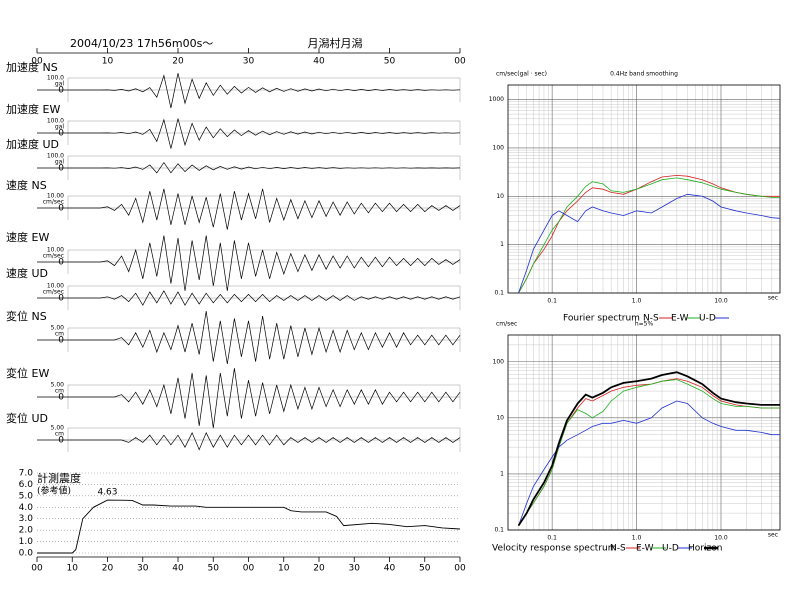  I want to click on trace-name: 変位 UD, so click(27, 418).